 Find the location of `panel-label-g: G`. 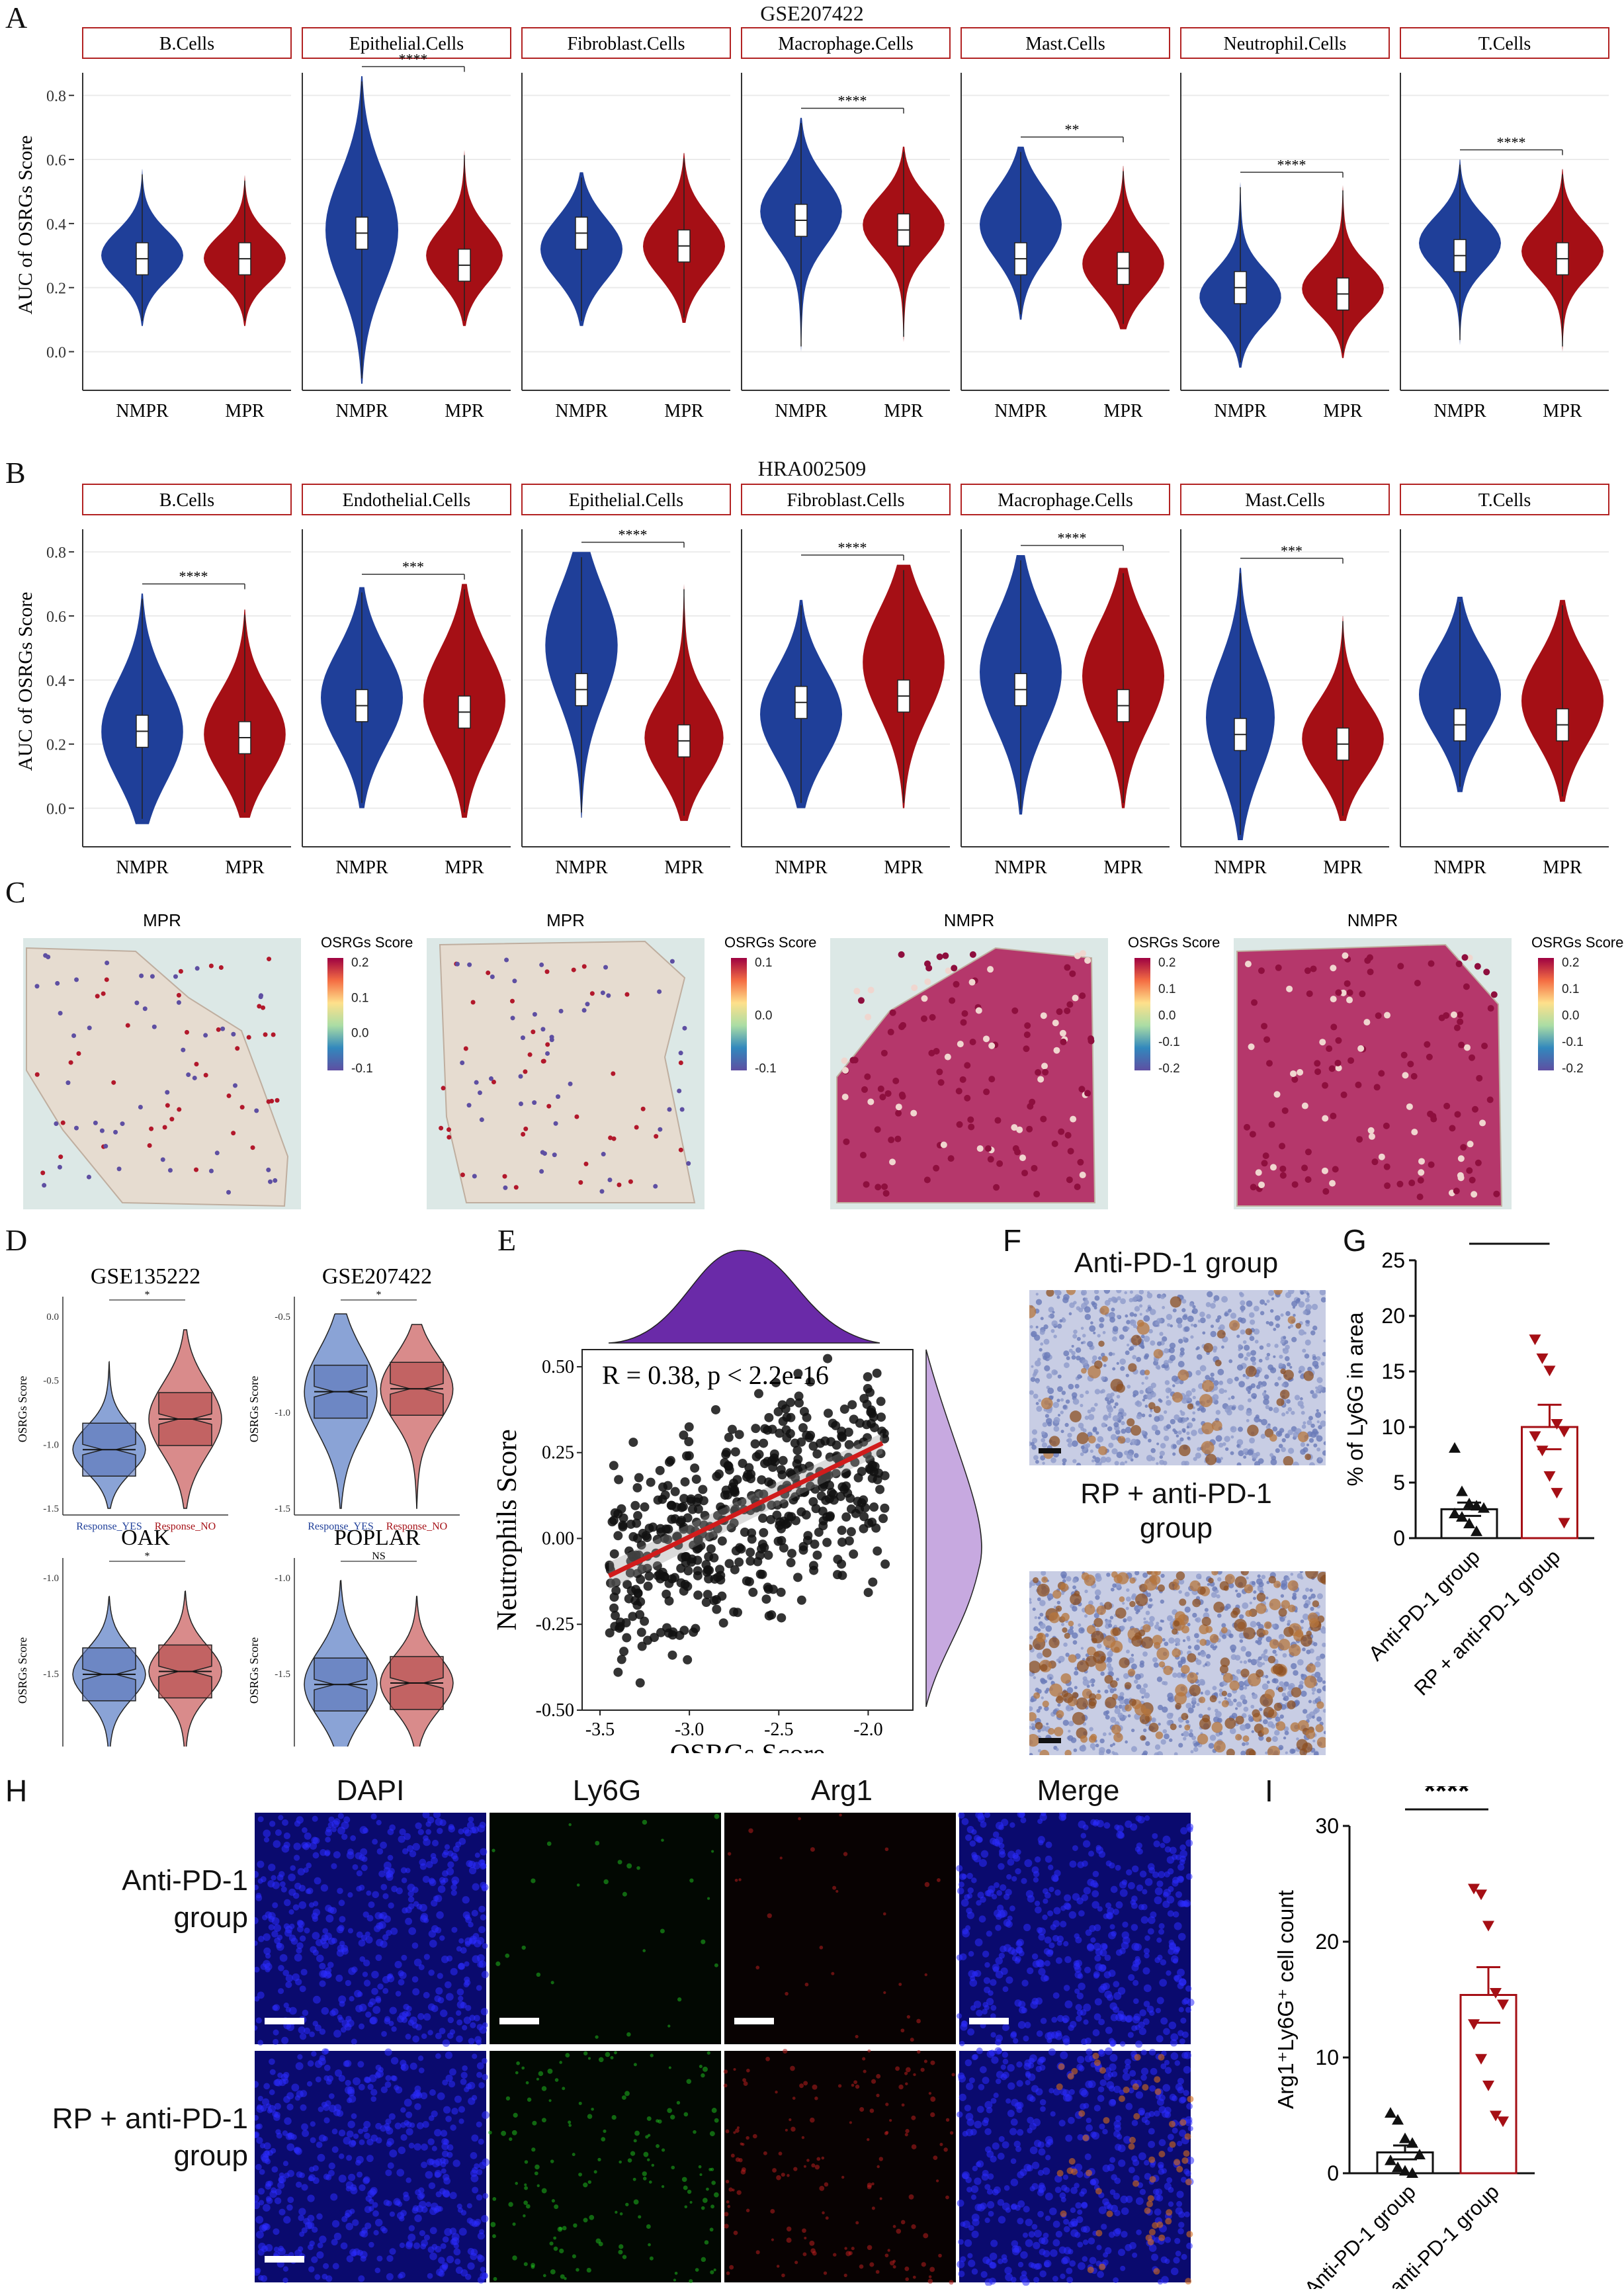

panel-label-g: G is located at coordinates (1355, 1240).